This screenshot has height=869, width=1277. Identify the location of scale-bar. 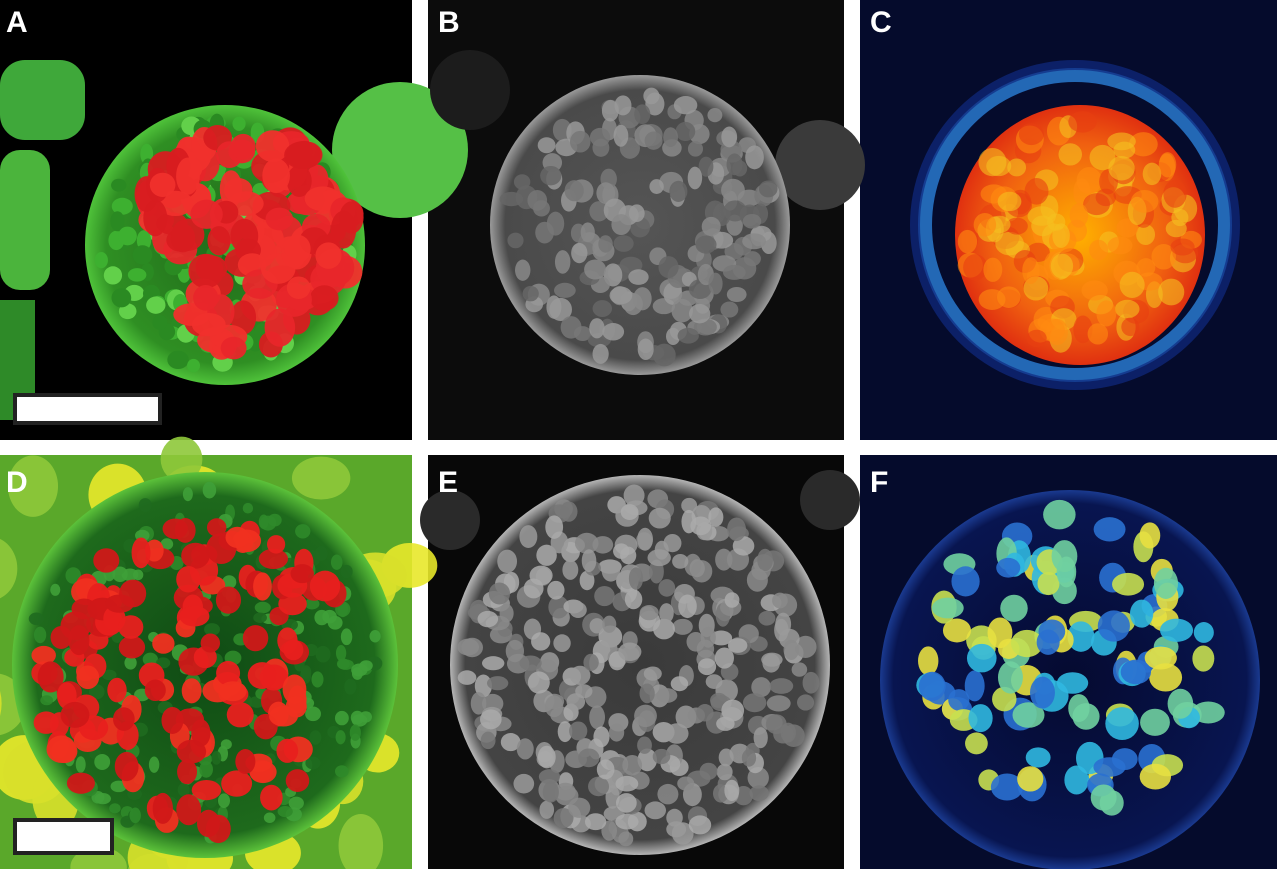
(87, 409).